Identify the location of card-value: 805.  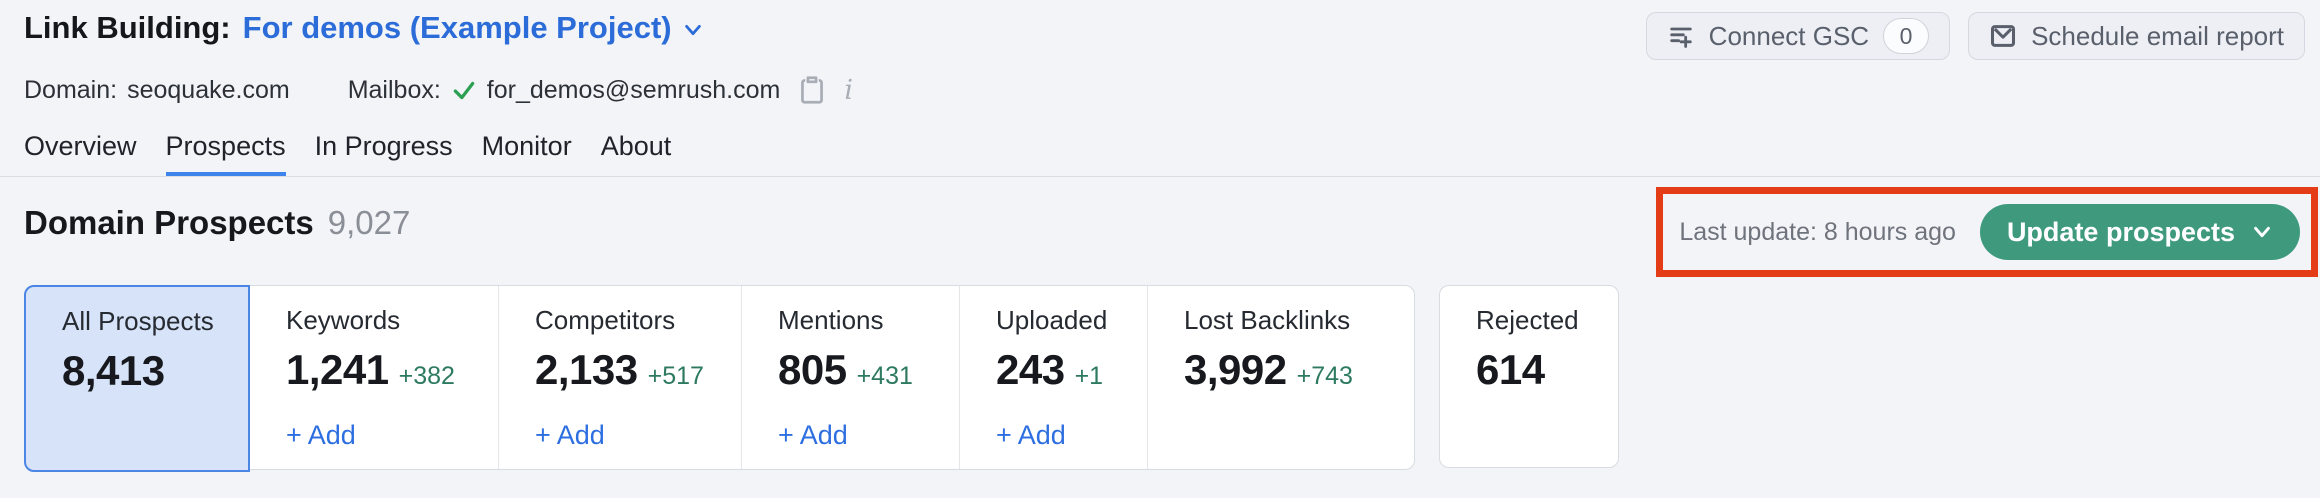
(812, 369).